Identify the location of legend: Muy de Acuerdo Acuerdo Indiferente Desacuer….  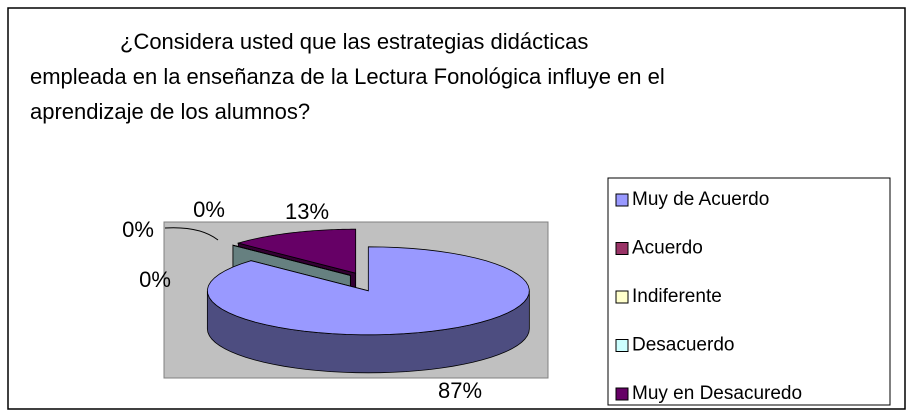
(708, 296).